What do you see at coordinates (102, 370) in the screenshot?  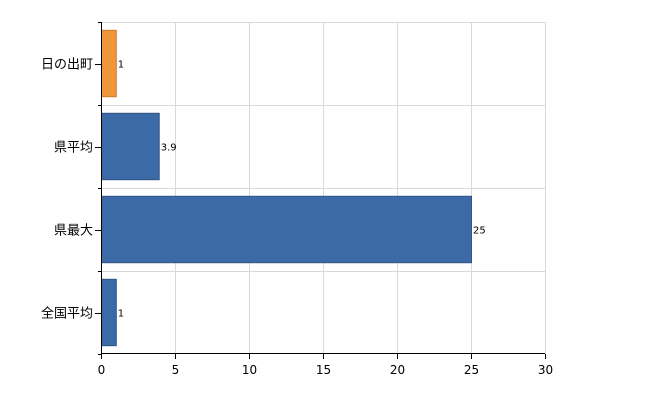 I see `x-tick-label: 0` at bounding box center [102, 370].